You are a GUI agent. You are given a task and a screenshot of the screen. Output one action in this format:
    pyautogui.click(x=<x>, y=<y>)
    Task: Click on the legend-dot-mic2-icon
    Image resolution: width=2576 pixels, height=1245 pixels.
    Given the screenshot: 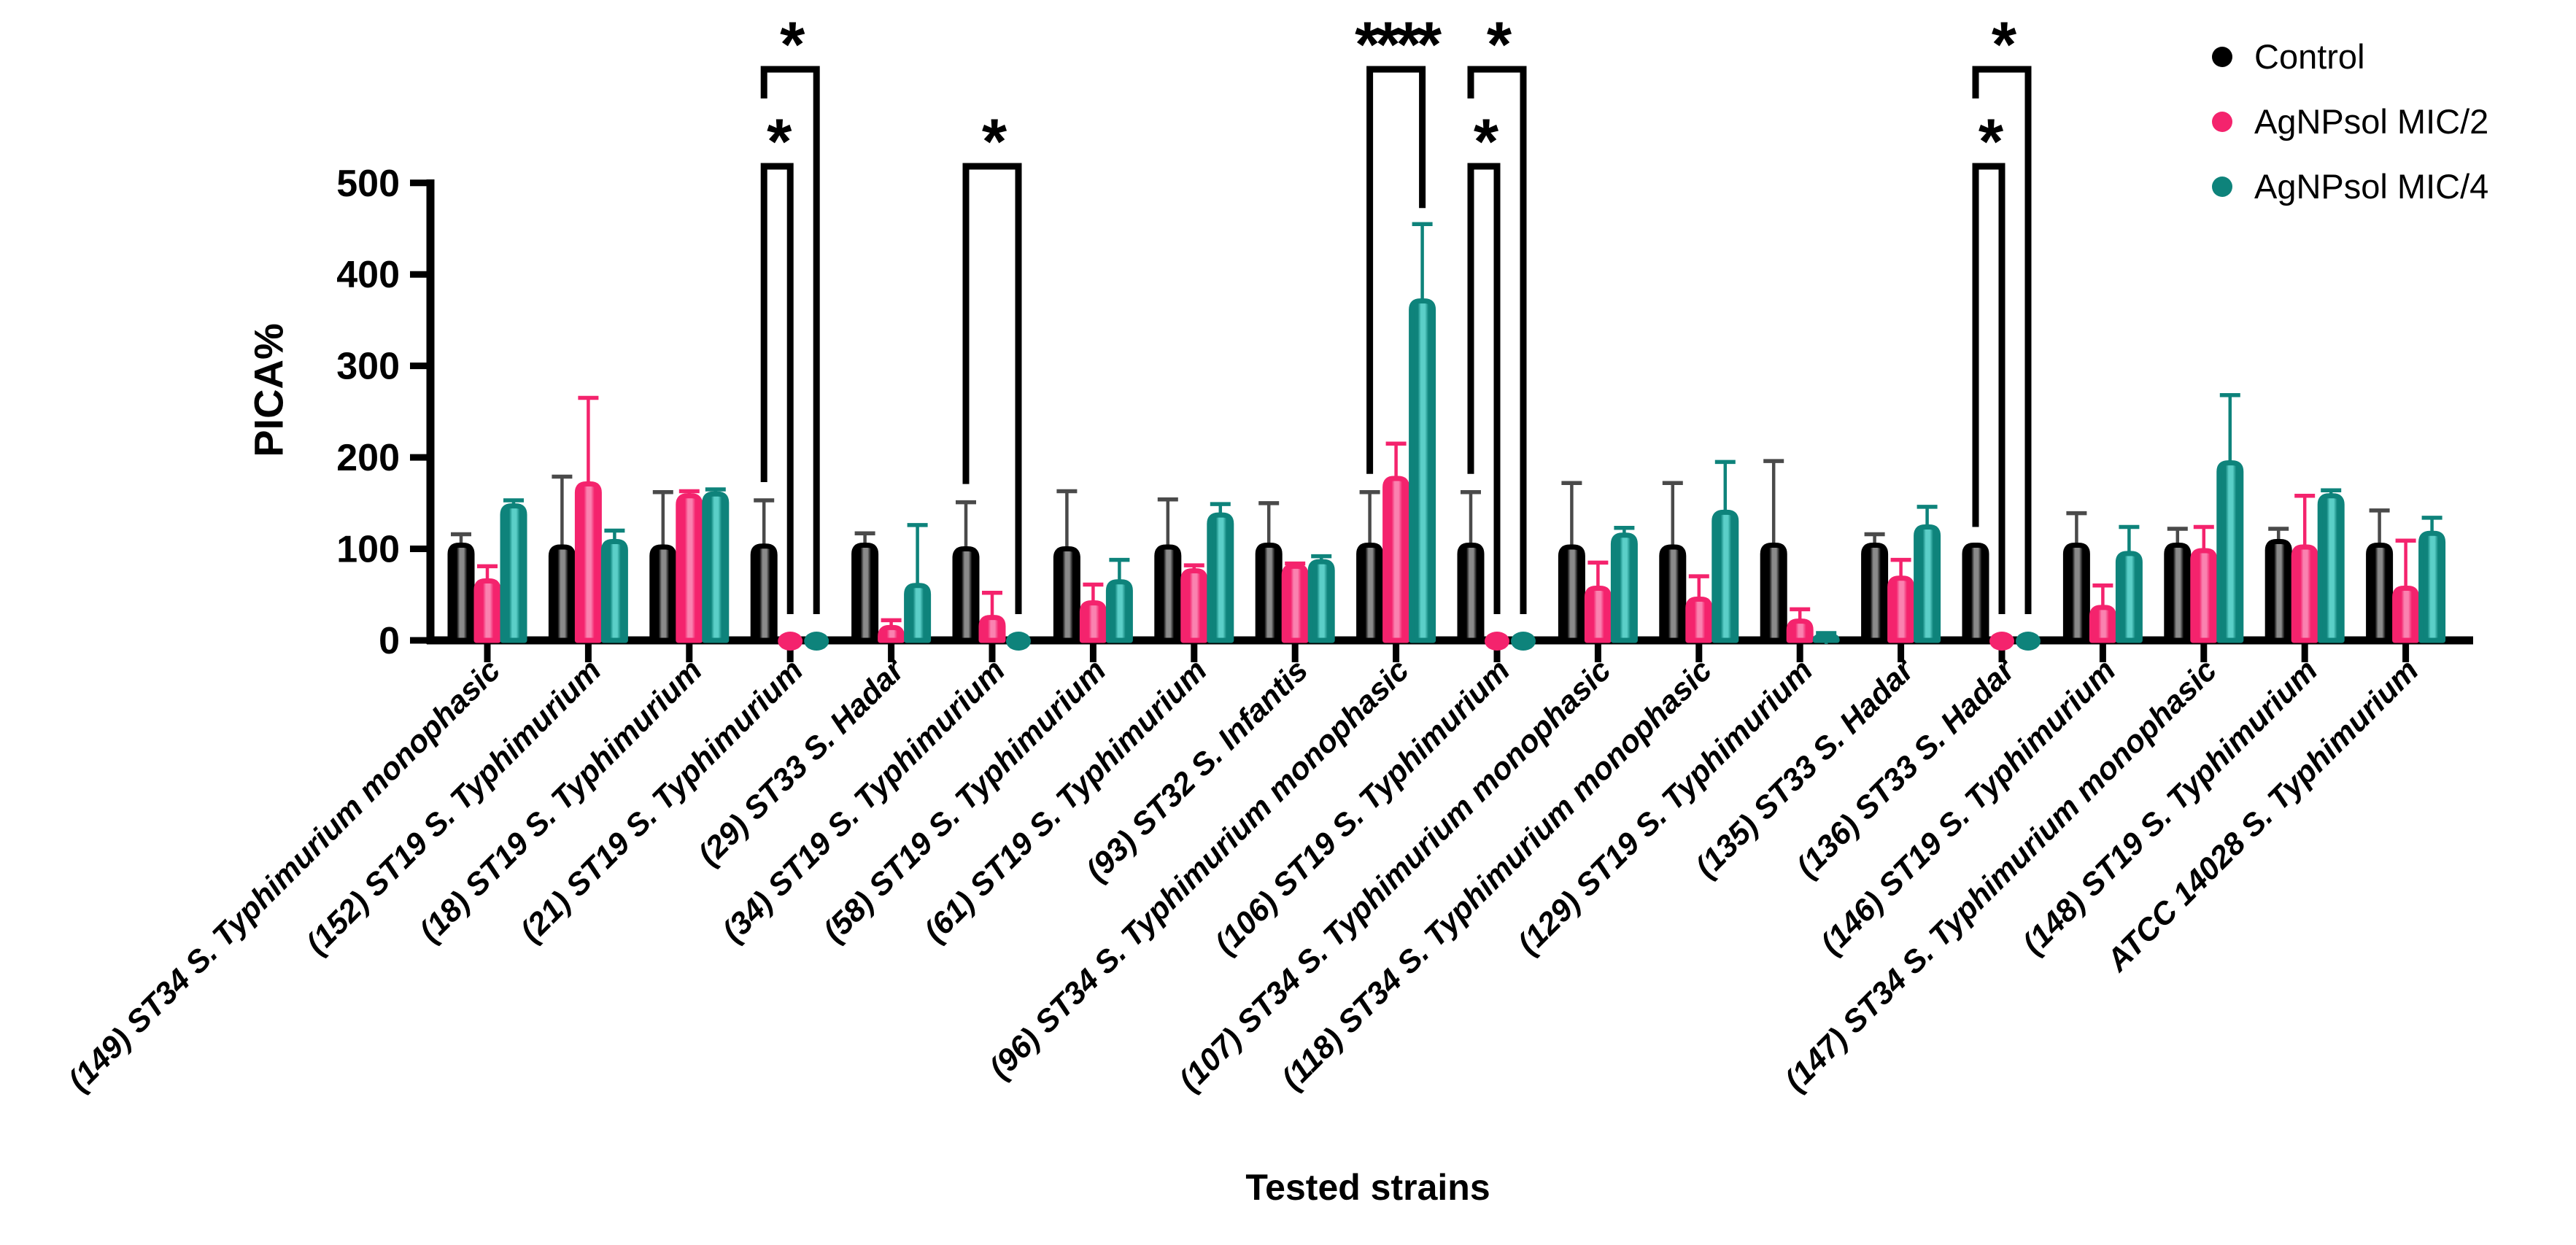 What is the action you would take?
    pyautogui.click(x=2222, y=121)
    